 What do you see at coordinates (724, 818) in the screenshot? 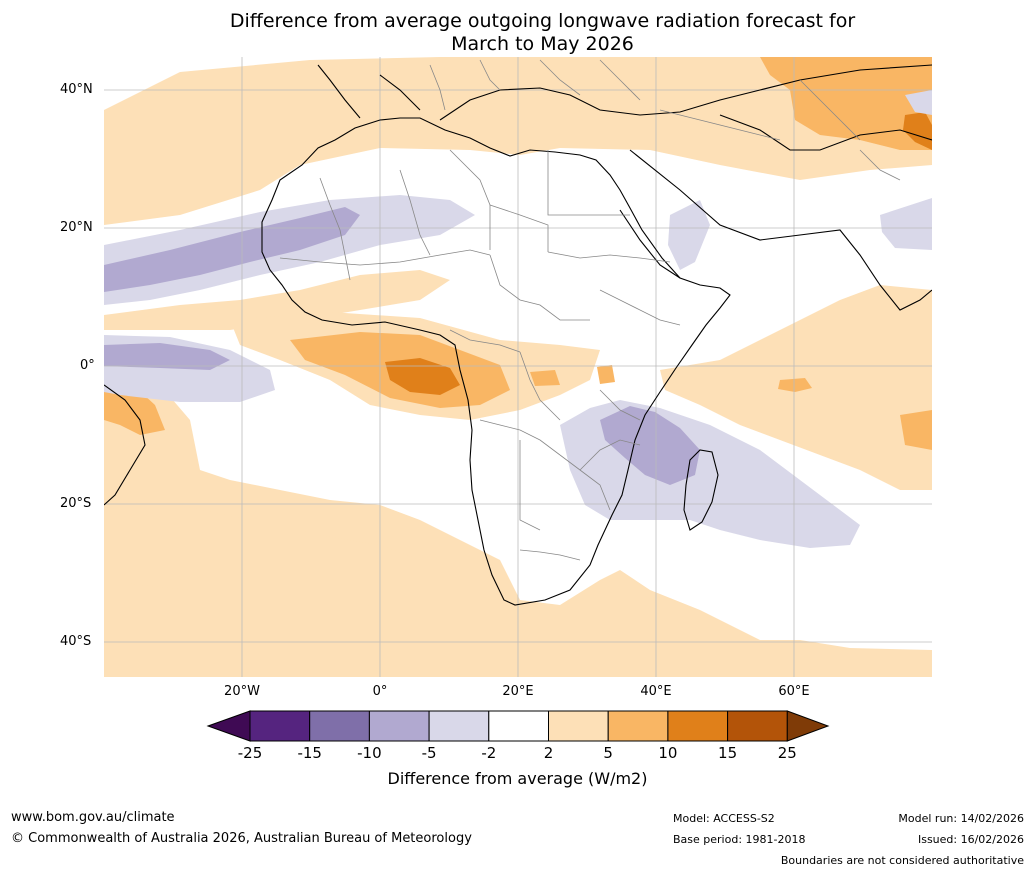
I see `model-text: Model: ACCESS-S2` at bounding box center [724, 818].